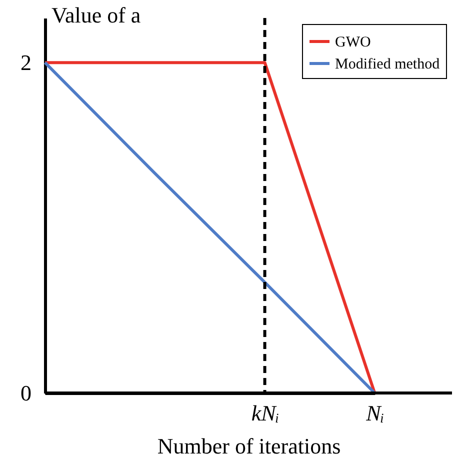 Image resolution: width=456 pixels, height=465 pixels. What do you see at coordinates (26, 63) in the screenshot?
I see `y-tick-label: 2` at bounding box center [26, 63].